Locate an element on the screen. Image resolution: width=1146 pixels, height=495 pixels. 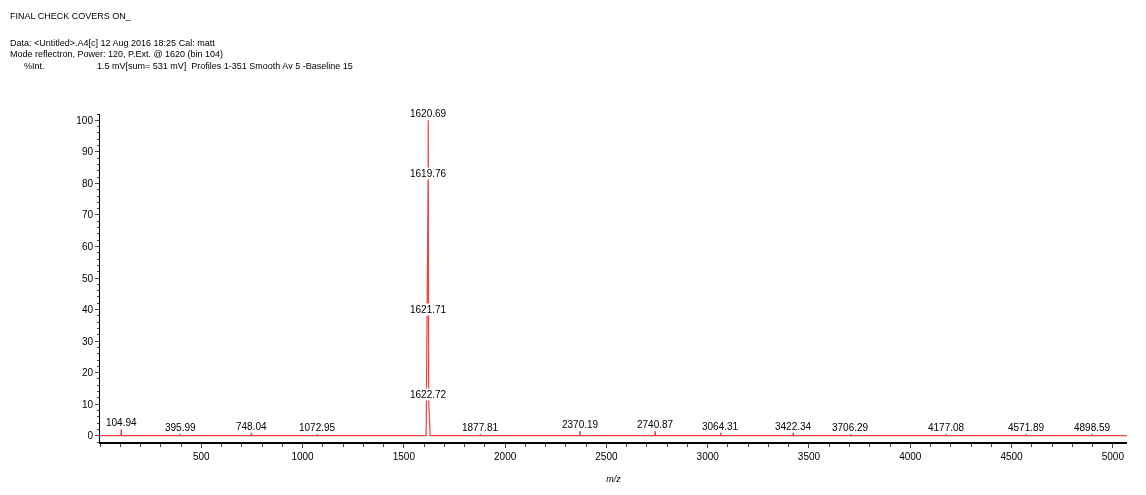
x-tick-label: 3000 is located at coordinates (708, 456).